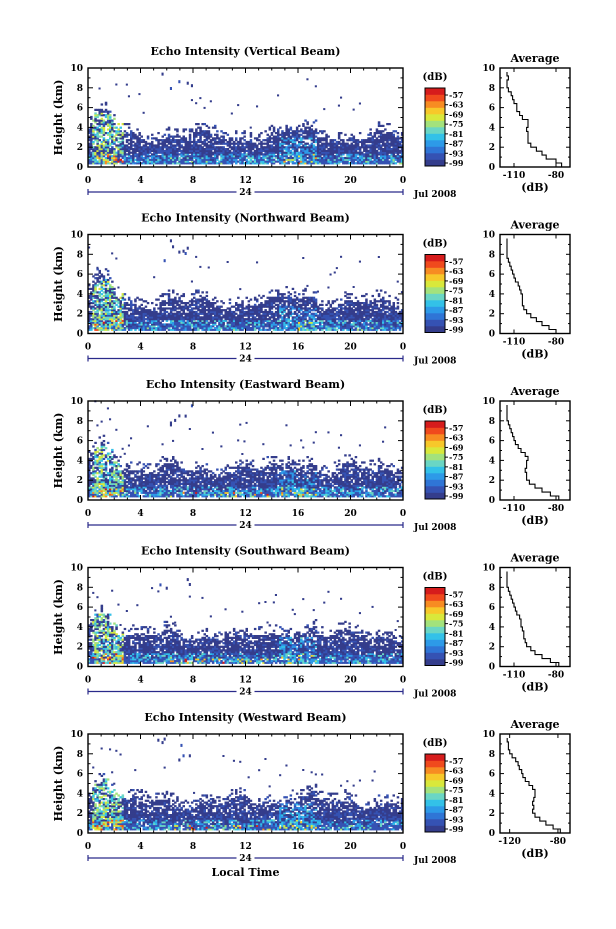 The height and width of the screenshot is (929, 616). I want to click on x-tick-label: 12, so click(245, 181).